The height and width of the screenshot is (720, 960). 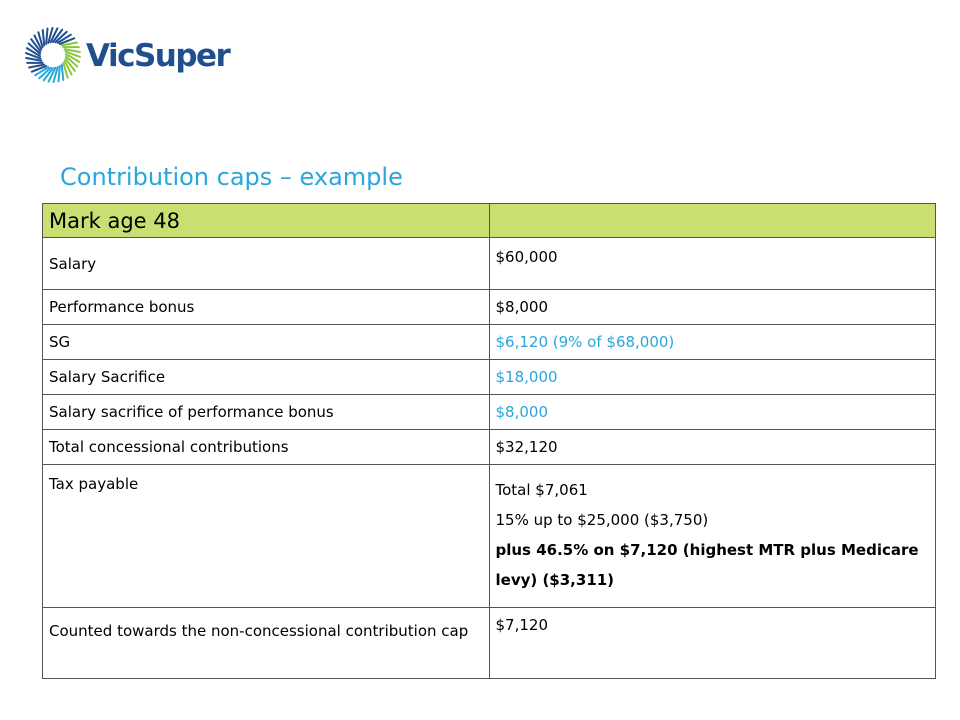 I want to click on row-value: $18,000, so click(x=712, y=377).